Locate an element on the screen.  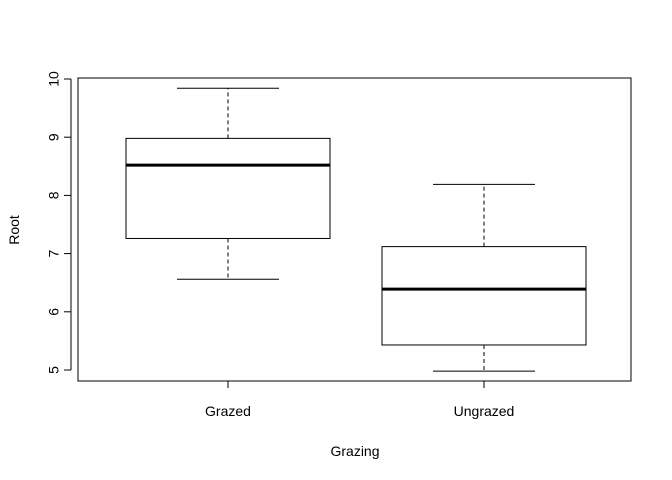
y-tick-label: 10 is located at coordinates (54, 79).